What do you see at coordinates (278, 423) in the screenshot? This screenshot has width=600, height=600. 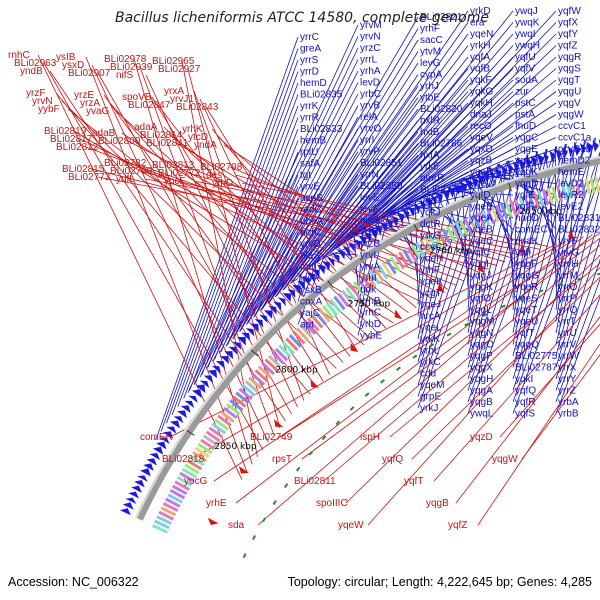 I see `reverse-gene-arrow` at bounding box center [278, 423].